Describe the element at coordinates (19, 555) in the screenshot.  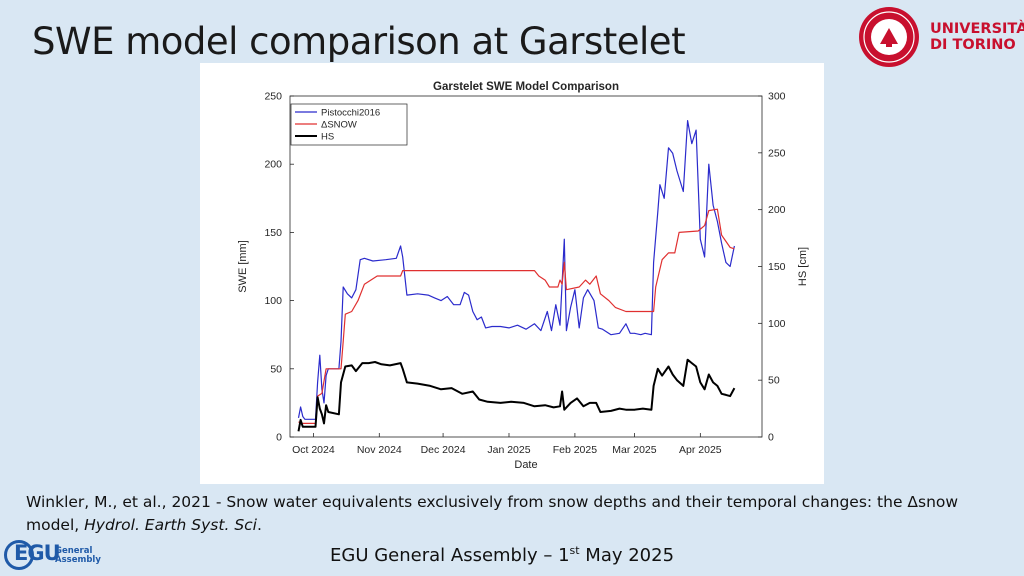
I see `egu-ring-icon` at that location.